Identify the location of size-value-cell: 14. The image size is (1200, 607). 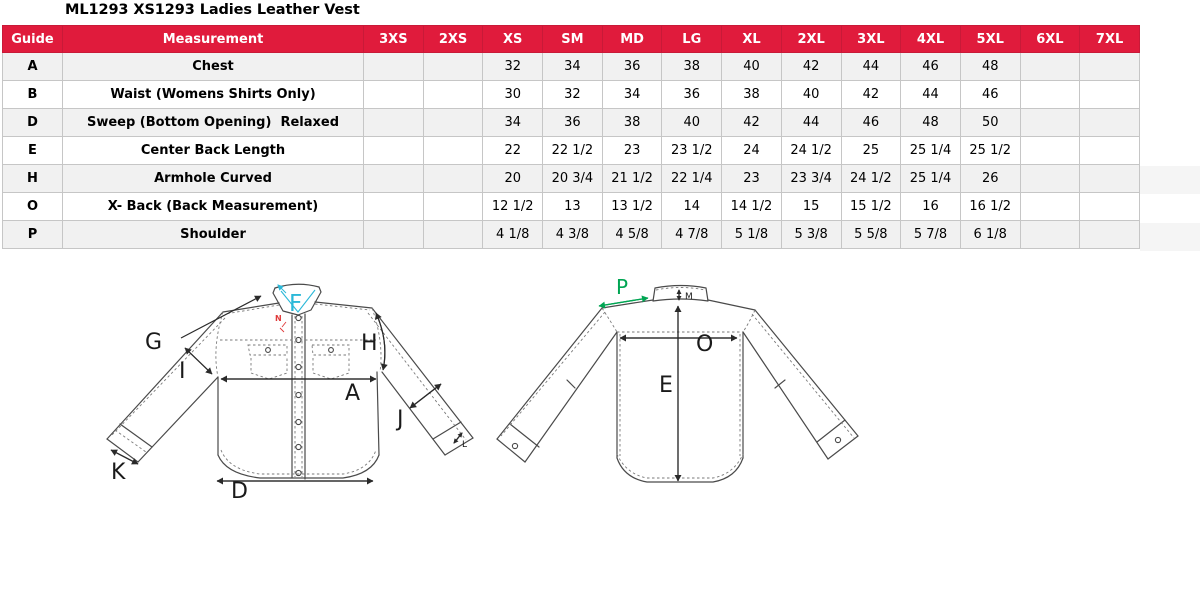
(692, 206).